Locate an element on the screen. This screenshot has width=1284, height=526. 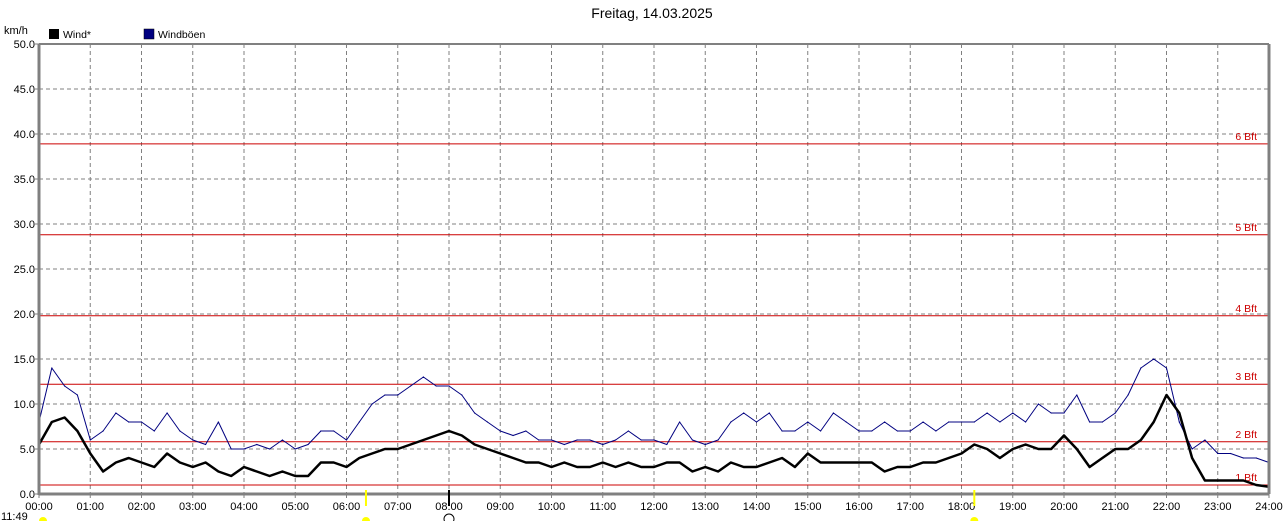
x-tick-label: 16:00 is located at coordinates (859, 507).